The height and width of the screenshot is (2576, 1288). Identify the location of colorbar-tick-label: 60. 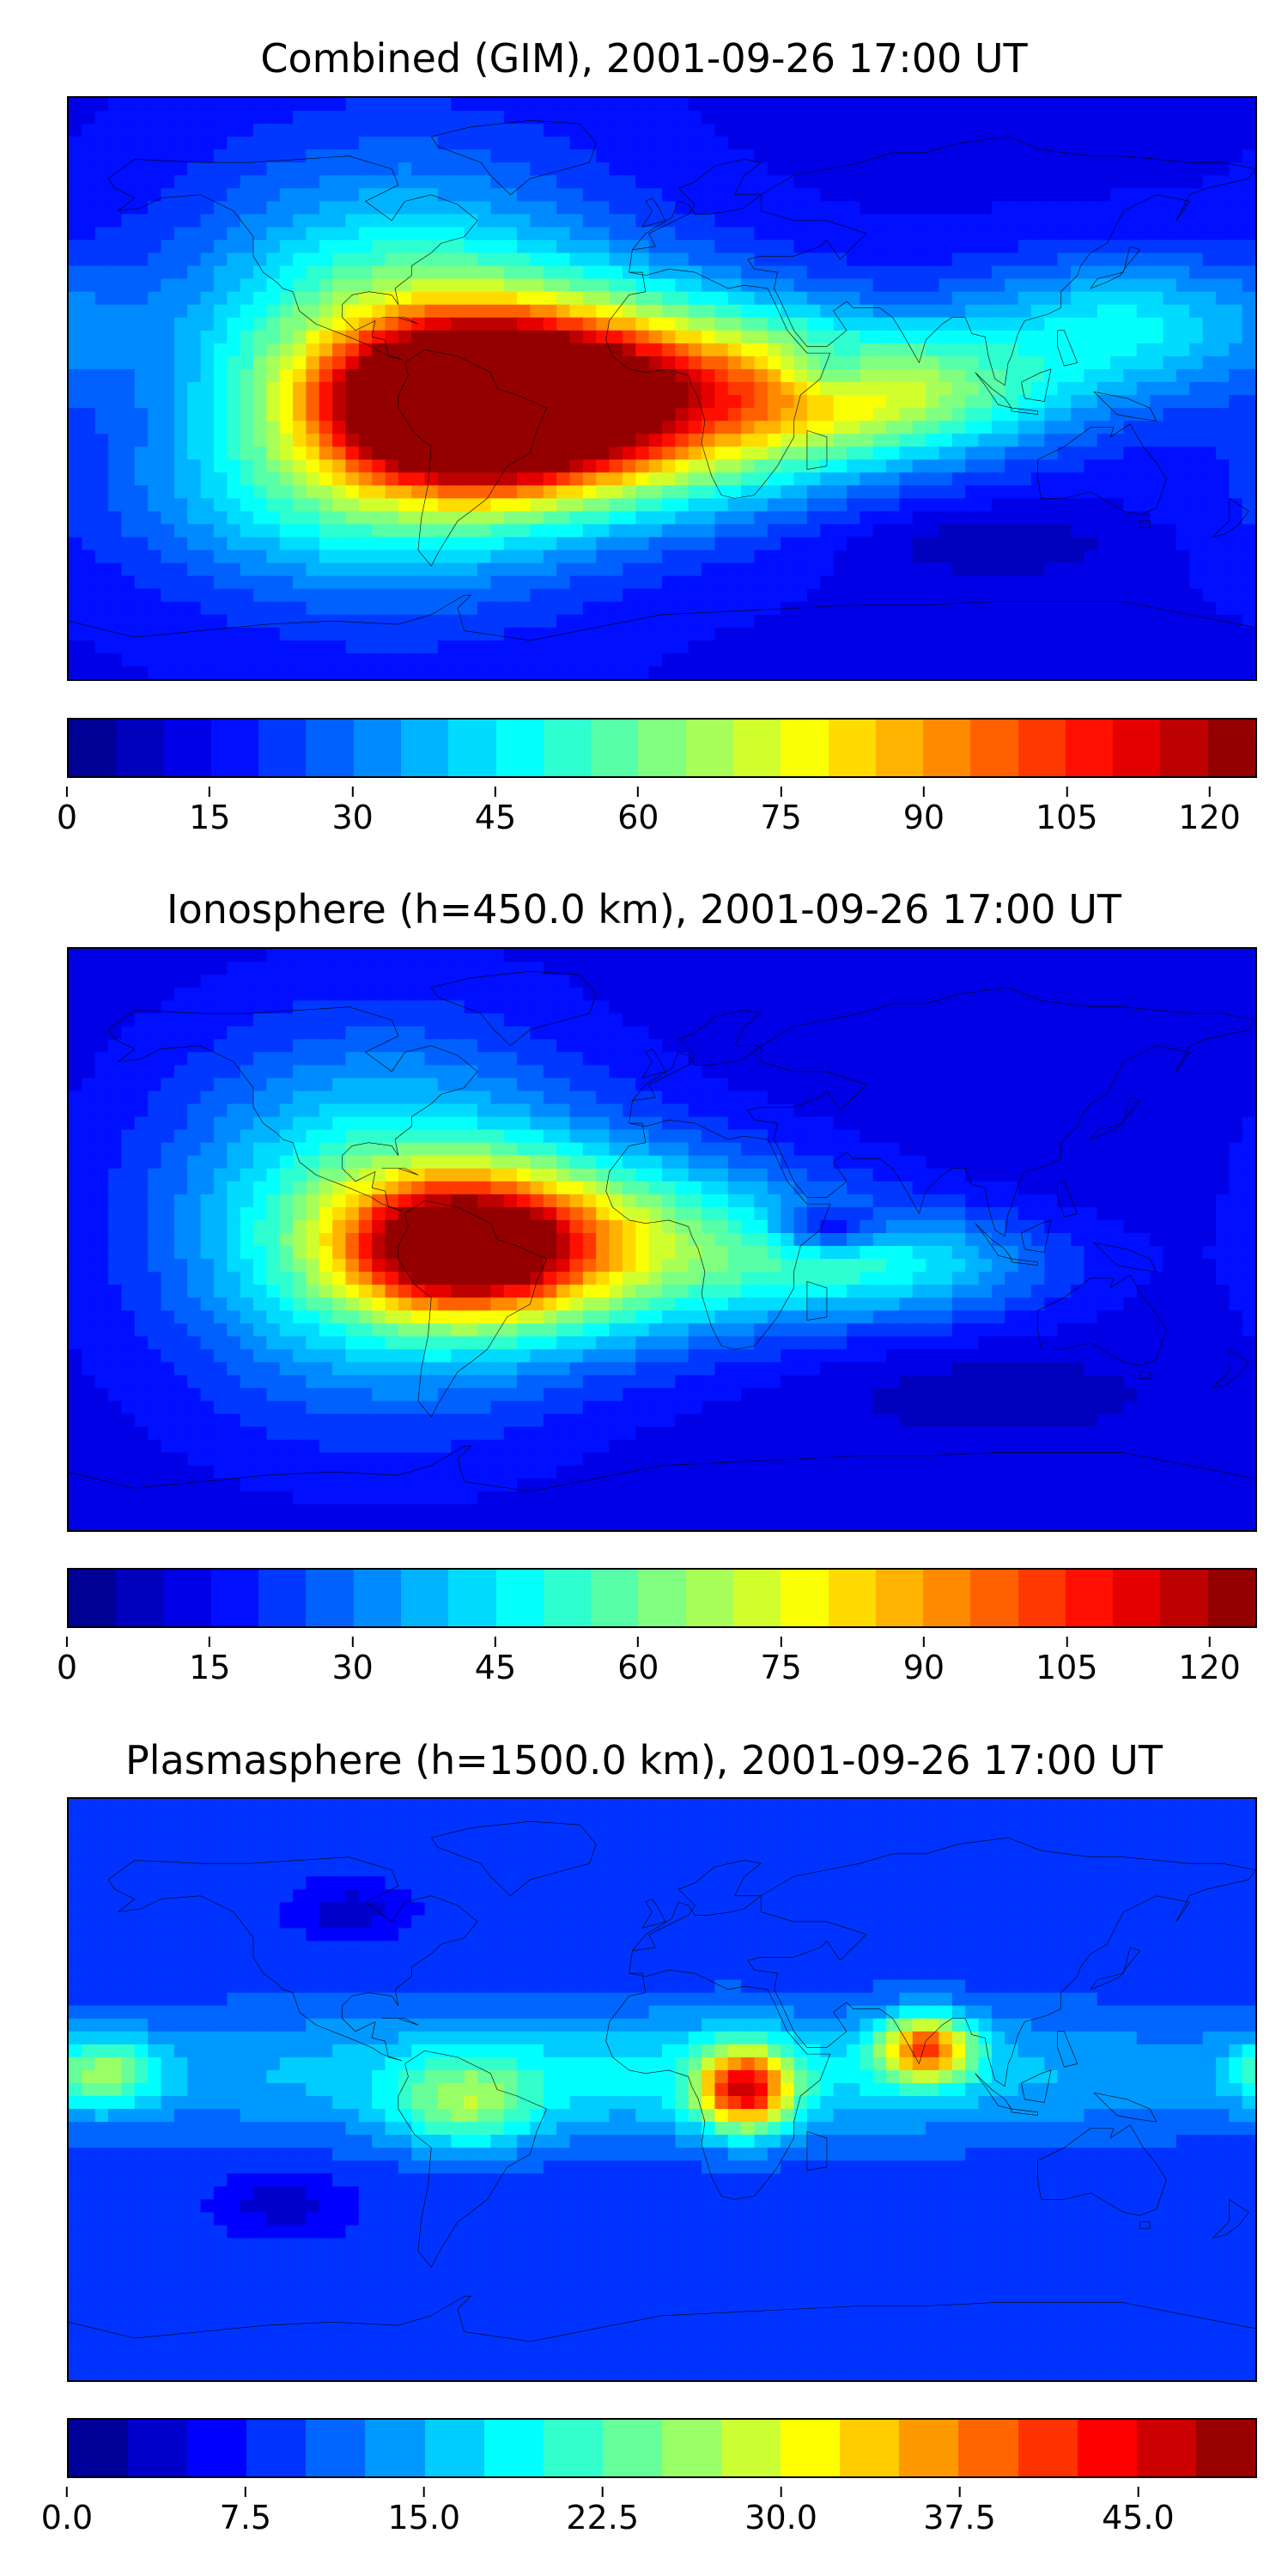
(638, 812).